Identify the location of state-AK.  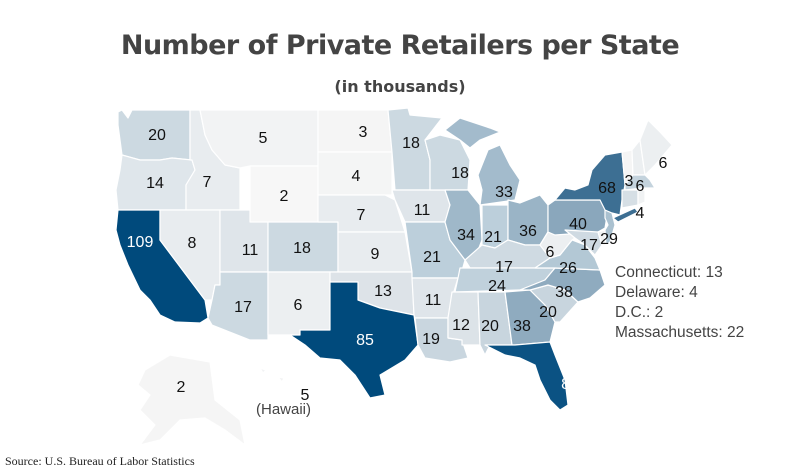
(191, 400).